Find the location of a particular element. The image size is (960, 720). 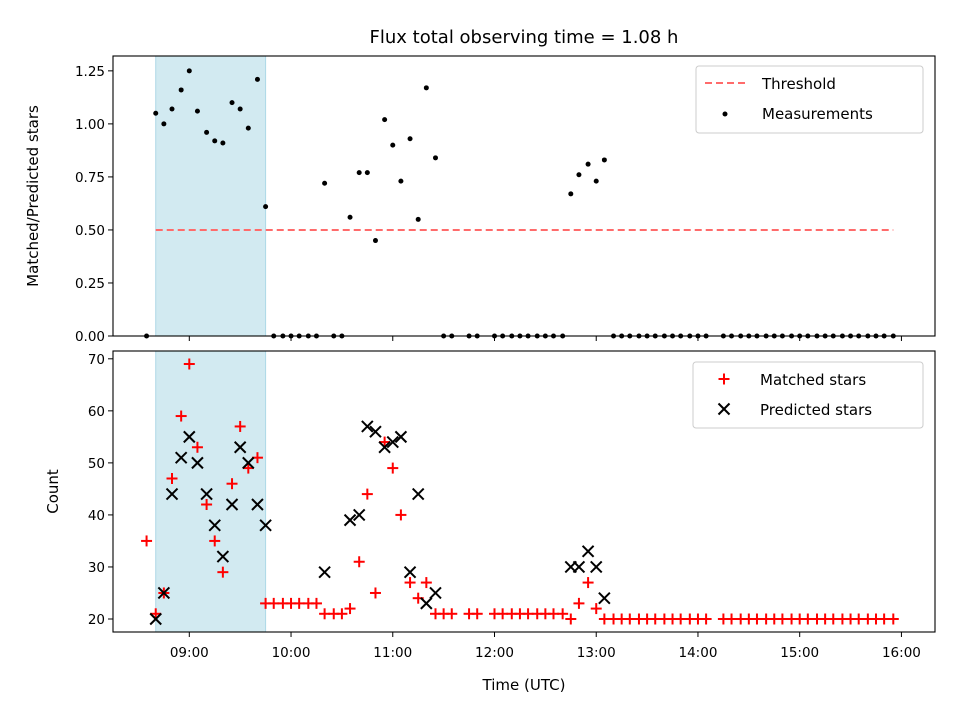

bottom-legend: Matched stars Predicted stars is located at coordinates (808, 395).